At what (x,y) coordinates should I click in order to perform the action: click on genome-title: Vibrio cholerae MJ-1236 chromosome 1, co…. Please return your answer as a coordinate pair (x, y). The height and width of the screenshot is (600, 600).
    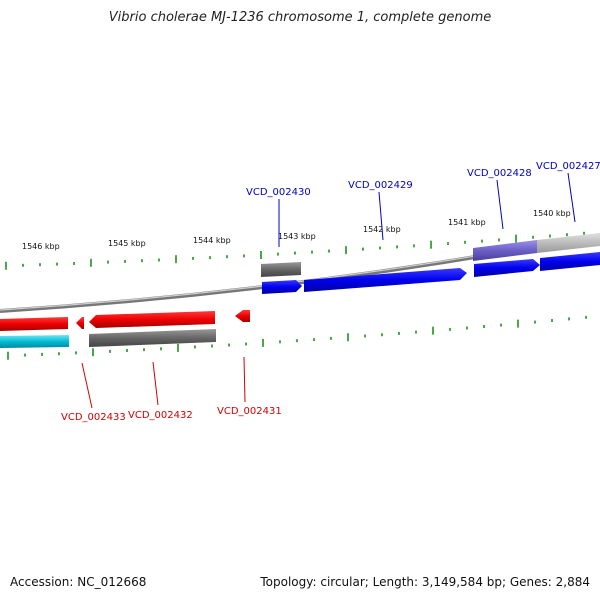
    Looking at the image, I should click on (300, 17).